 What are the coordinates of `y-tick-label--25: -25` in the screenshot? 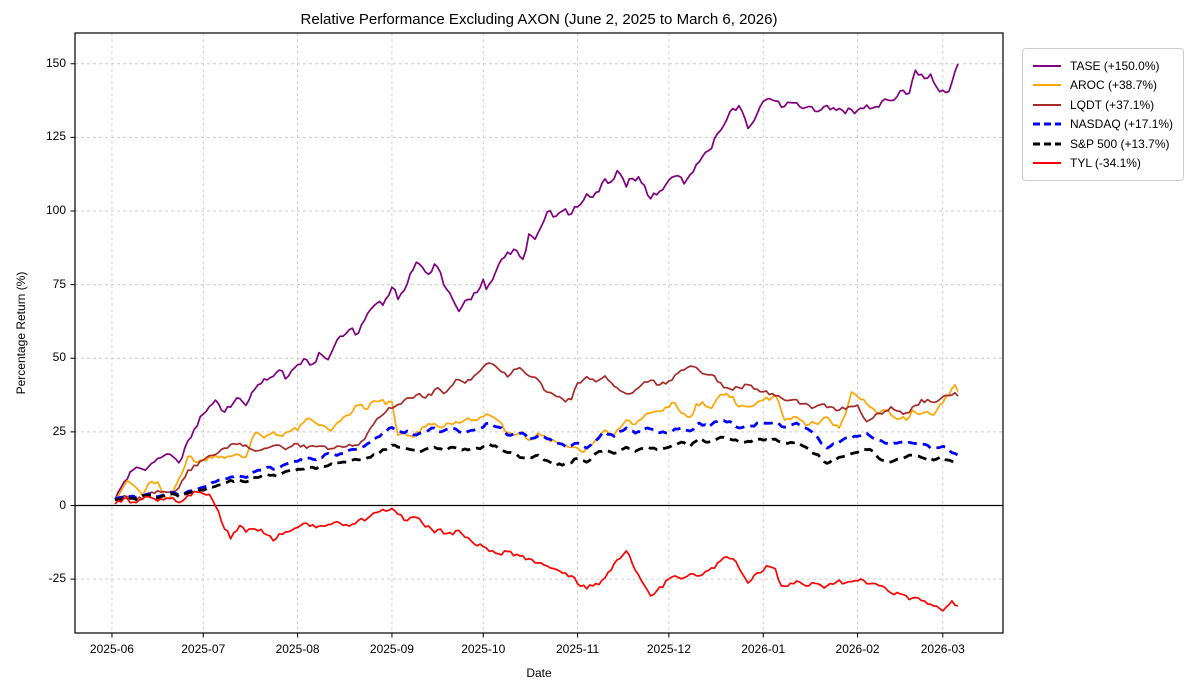 It's located at (57, 578).